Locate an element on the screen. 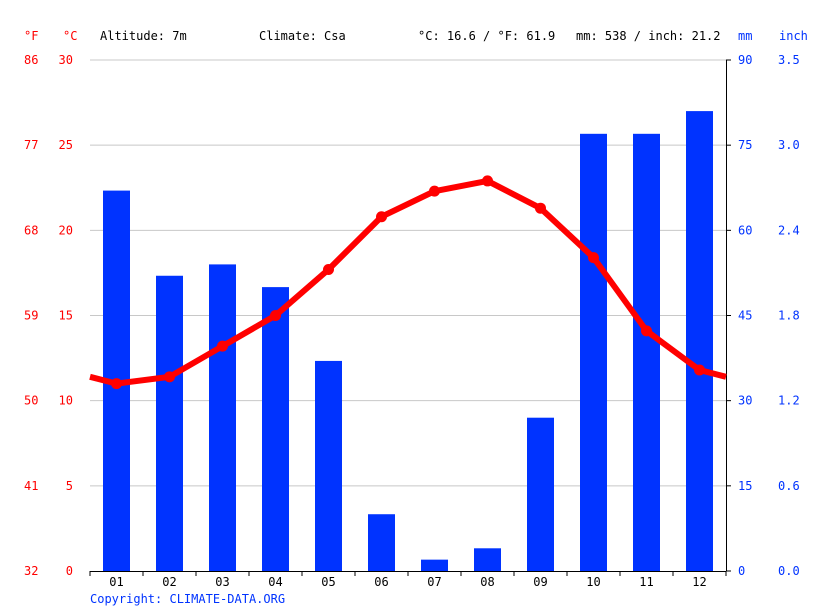 This screenshot has height=611, width=815. fahrenheit-tick-label: 59 is located at coordinates (31, 316).